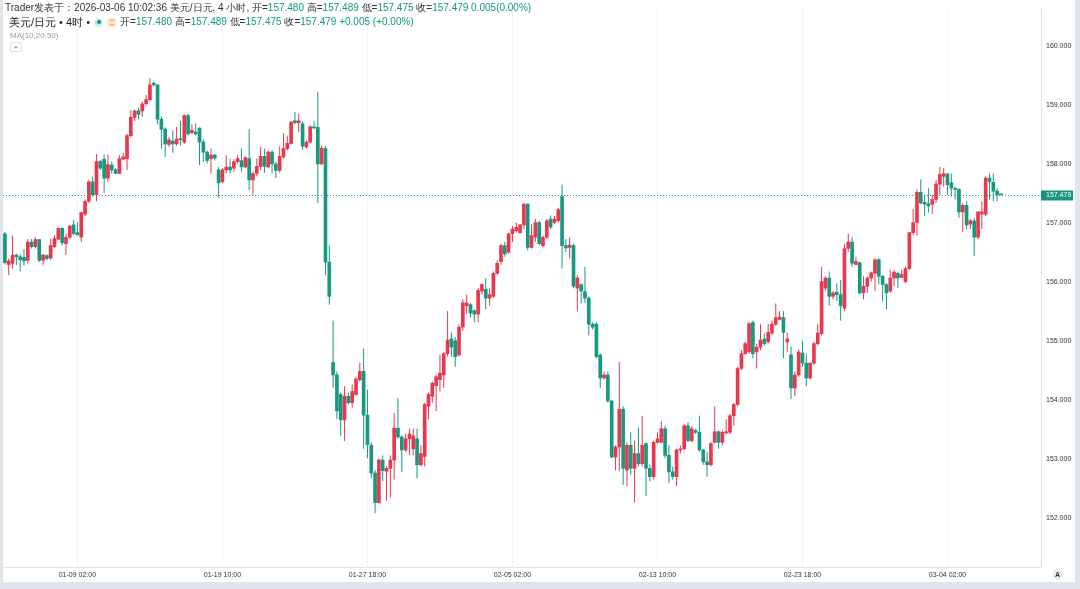 This screenshot has width=1080, height=589. Describe the element at coordinates (50, 22) in the screenshot. I see `text: 美元/日元 • 4时 •` at that location.